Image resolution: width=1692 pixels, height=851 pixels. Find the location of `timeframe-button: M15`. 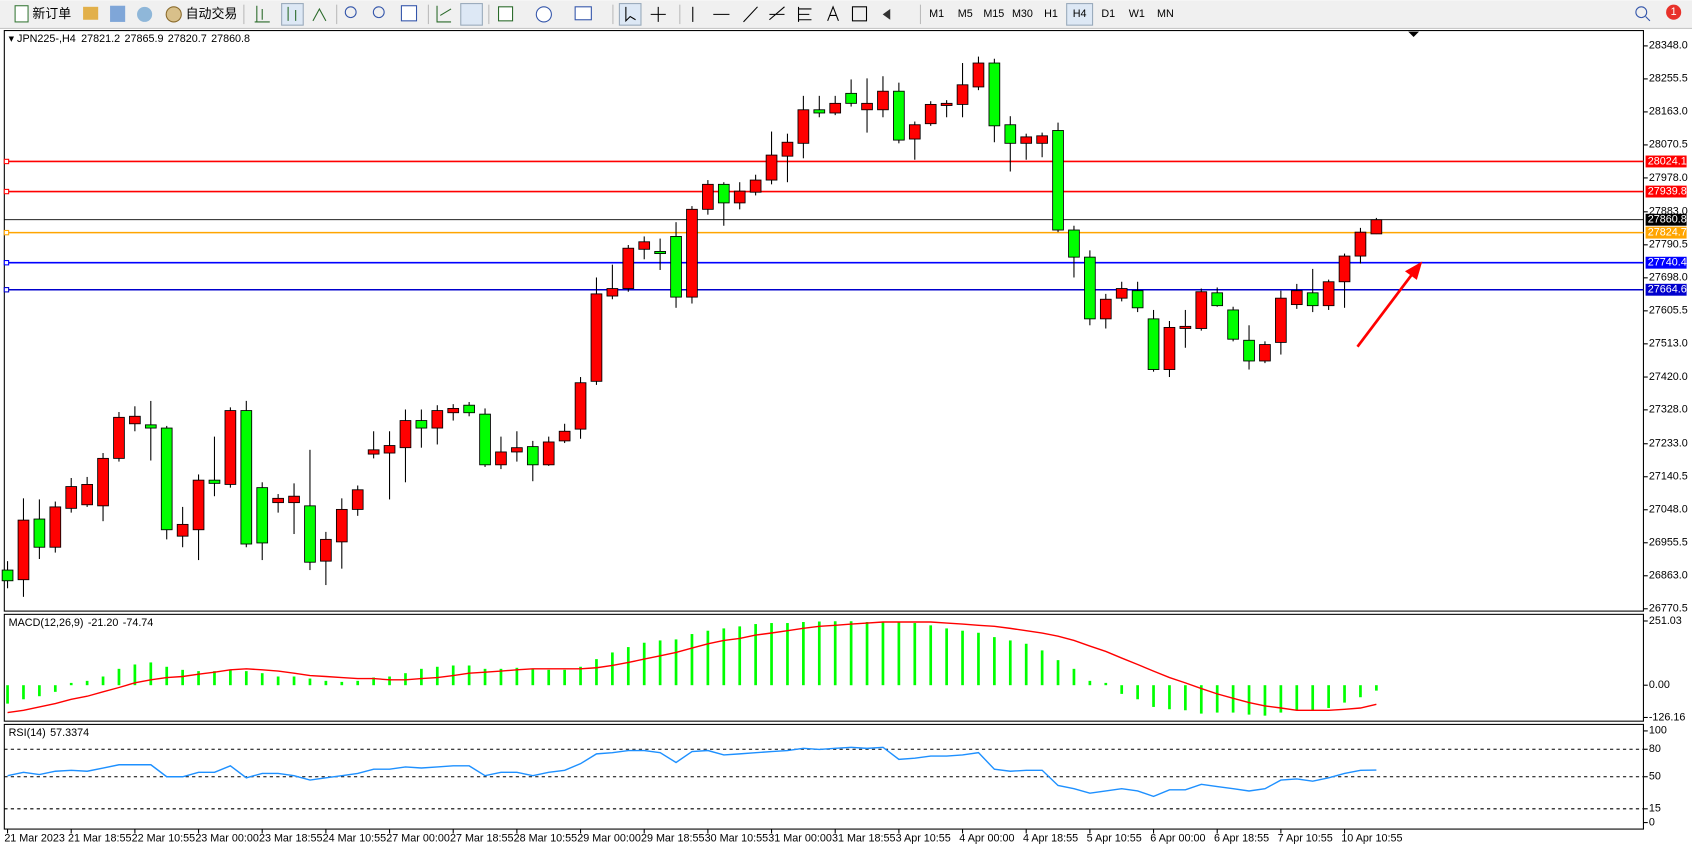

timeframe-button: M15 is located at coordinates (993, 14).